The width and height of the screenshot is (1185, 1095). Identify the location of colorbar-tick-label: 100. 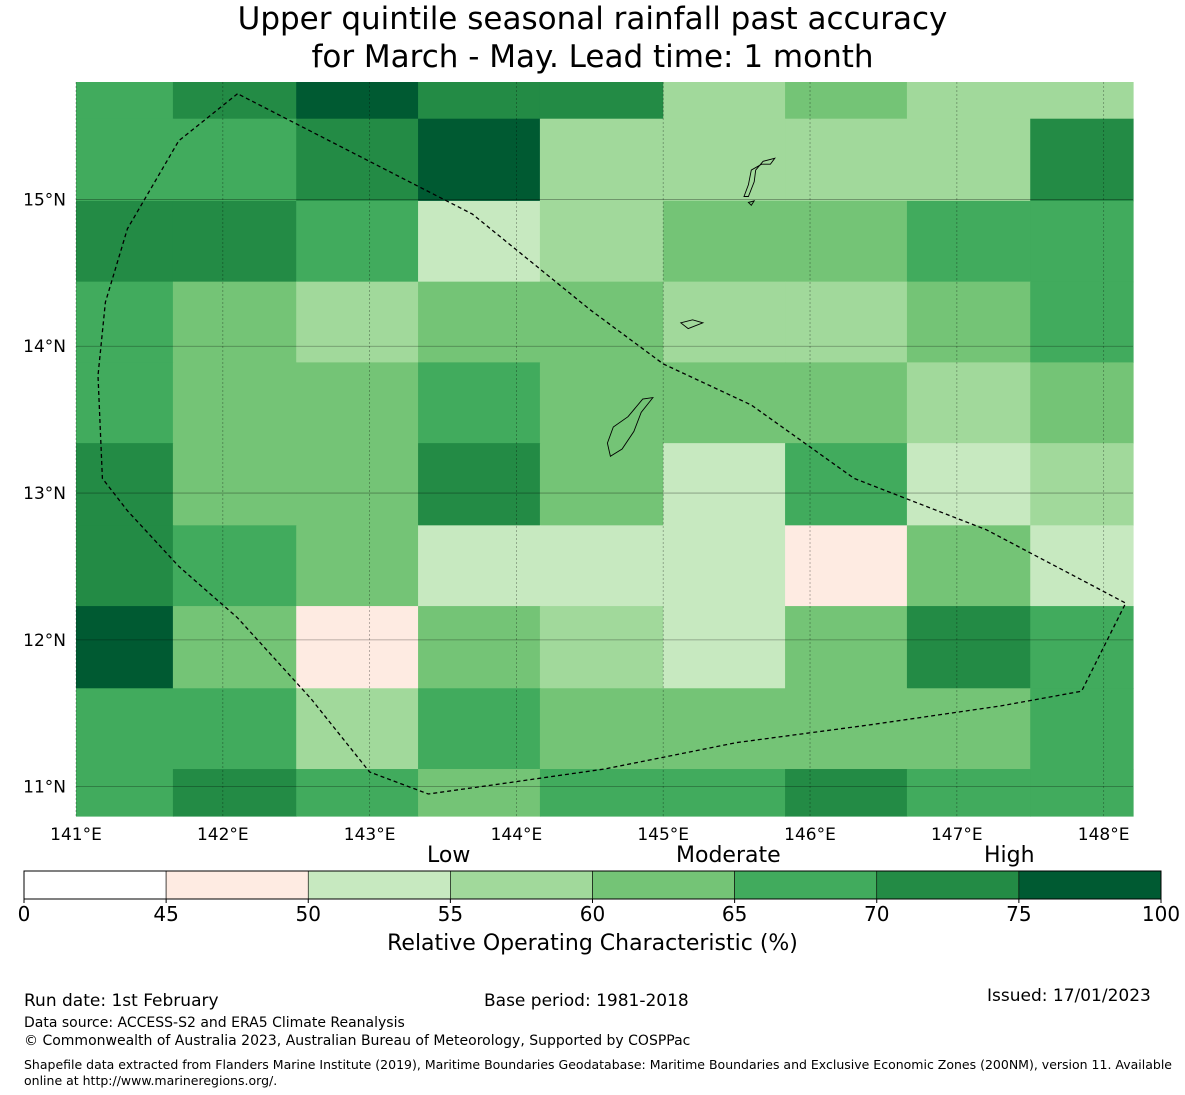
(1161, 914).